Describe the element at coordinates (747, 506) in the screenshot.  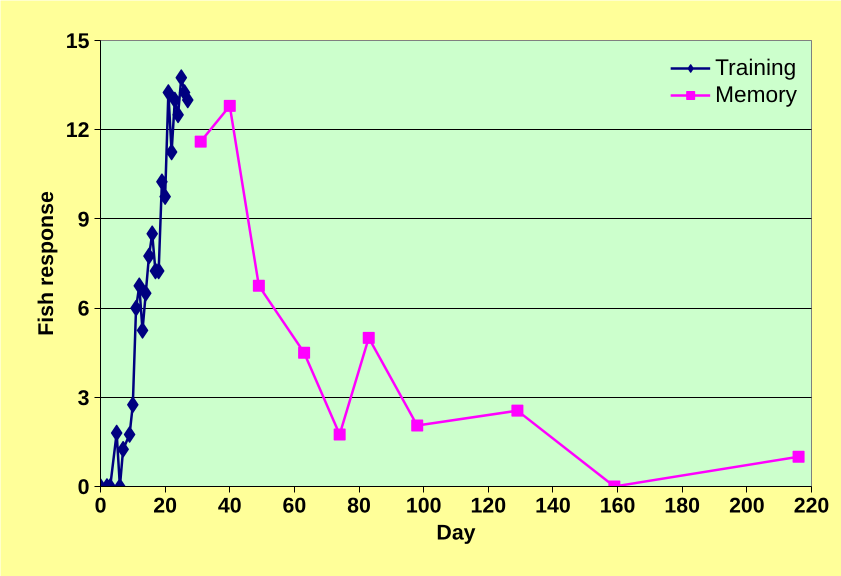
I see `x-tick-label: 200` at that location.